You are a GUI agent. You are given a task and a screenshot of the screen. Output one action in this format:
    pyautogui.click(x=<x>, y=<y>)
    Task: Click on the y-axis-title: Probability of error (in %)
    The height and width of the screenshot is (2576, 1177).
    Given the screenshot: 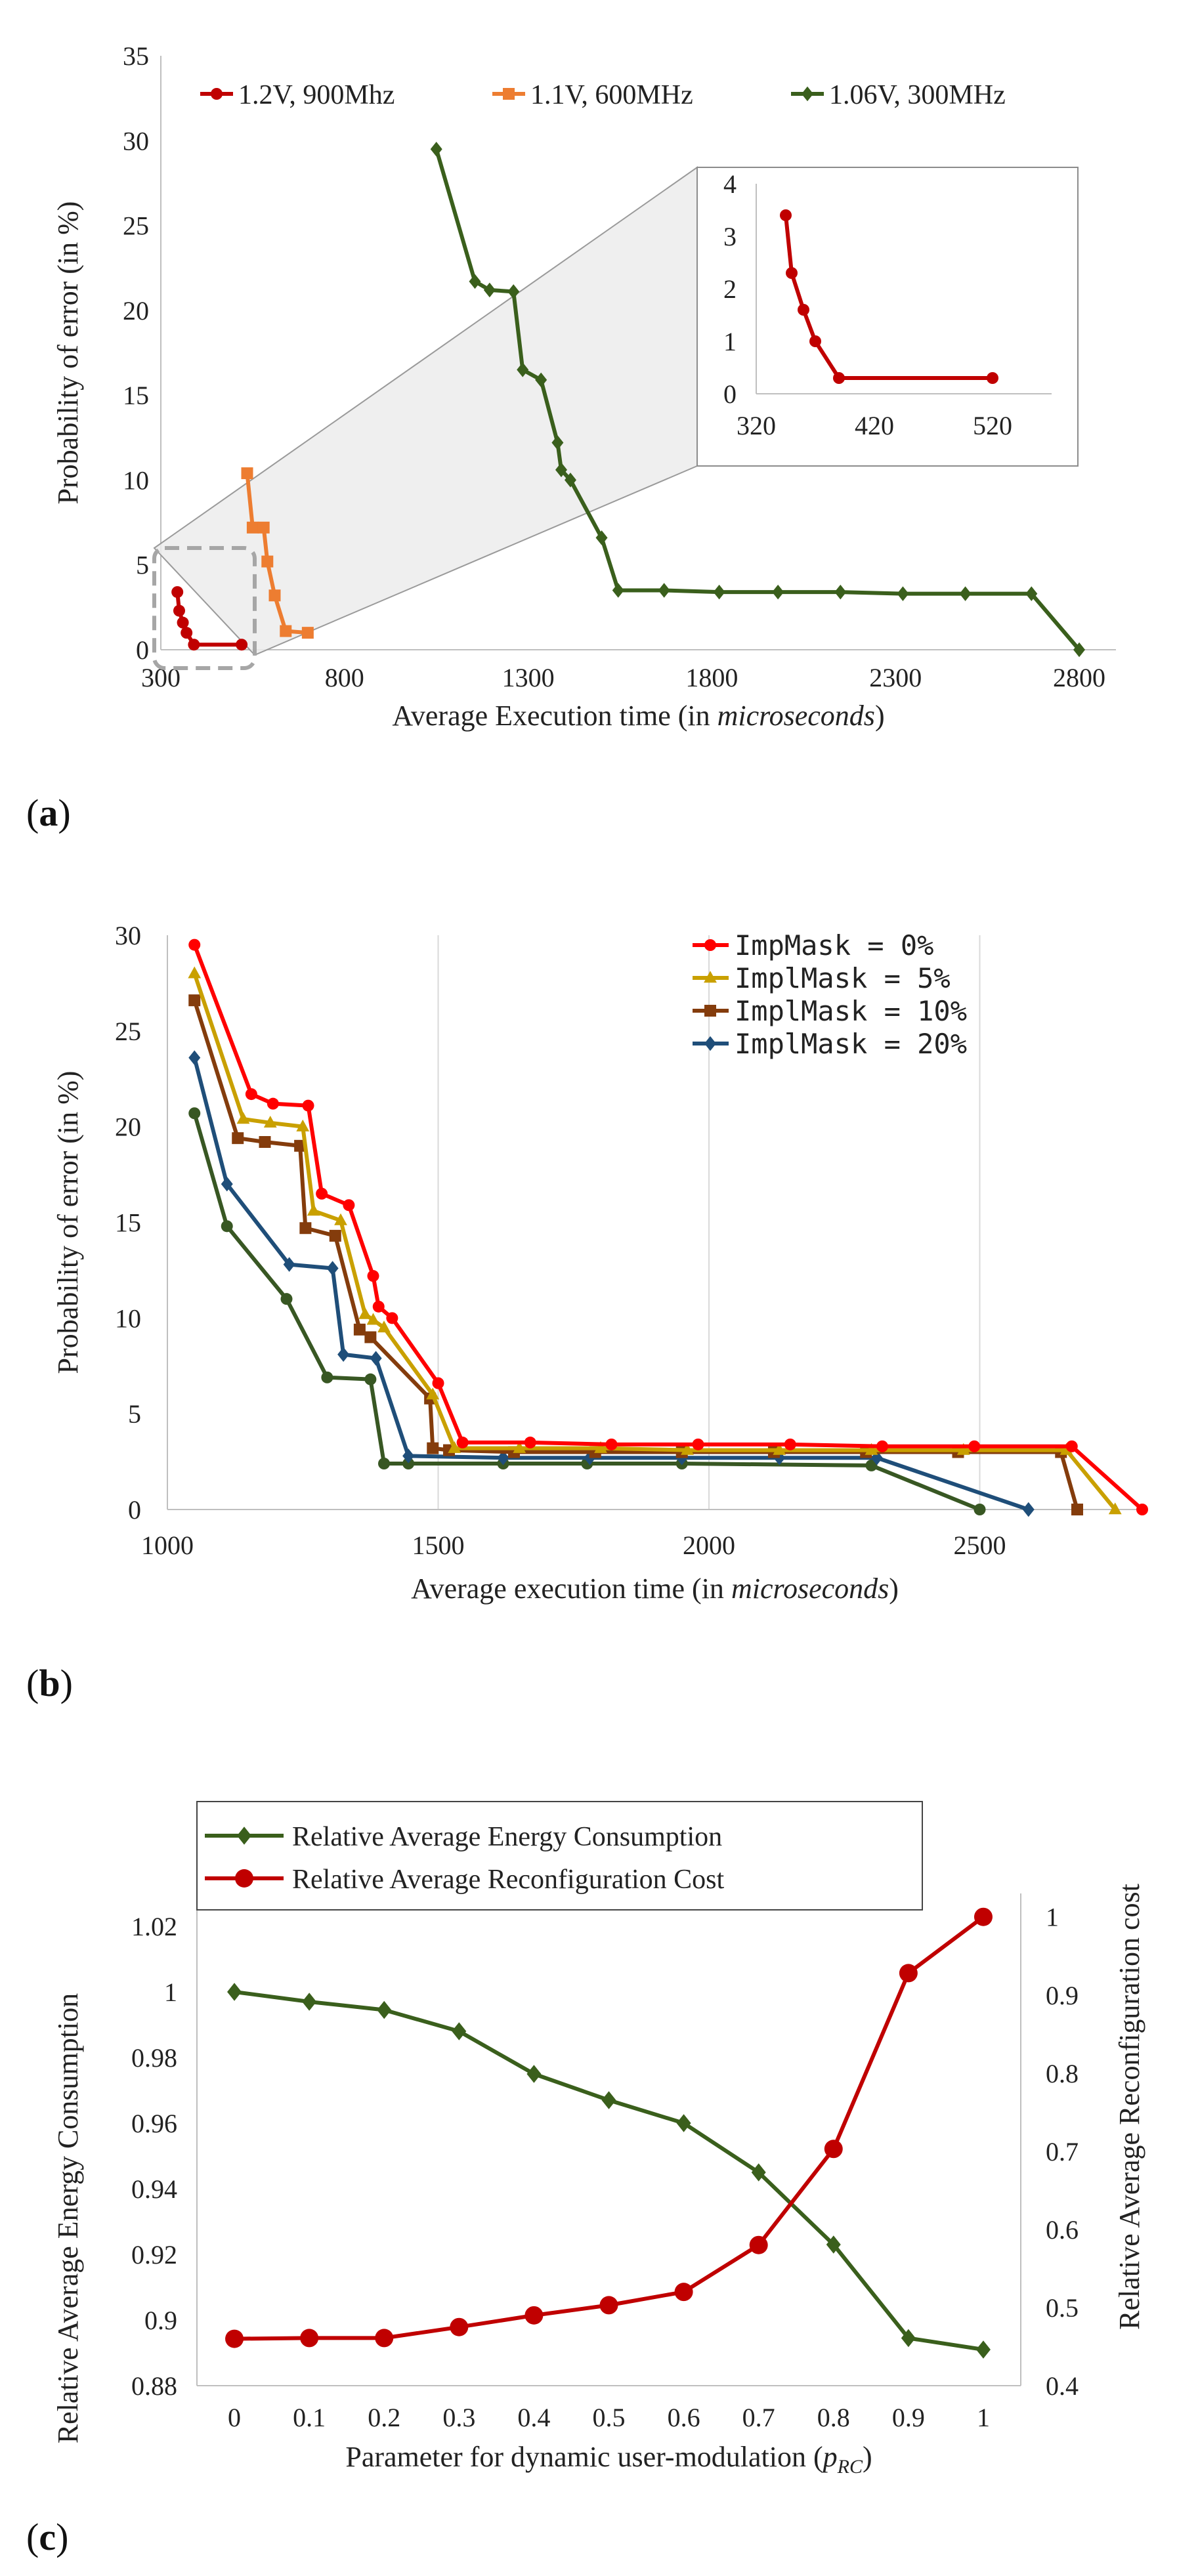 What is the action you would take?
    pyautogui.click(x=68, y=353)
    